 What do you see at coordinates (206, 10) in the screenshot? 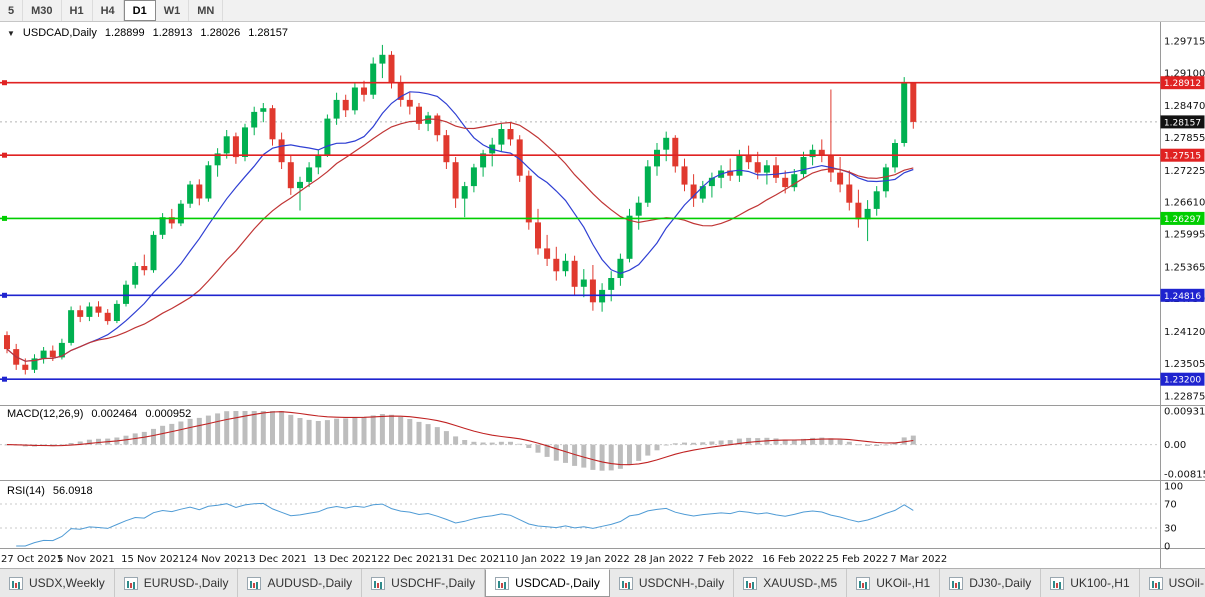
I see `timeframe-button-mn: MN` at bounding box center [206, 10].